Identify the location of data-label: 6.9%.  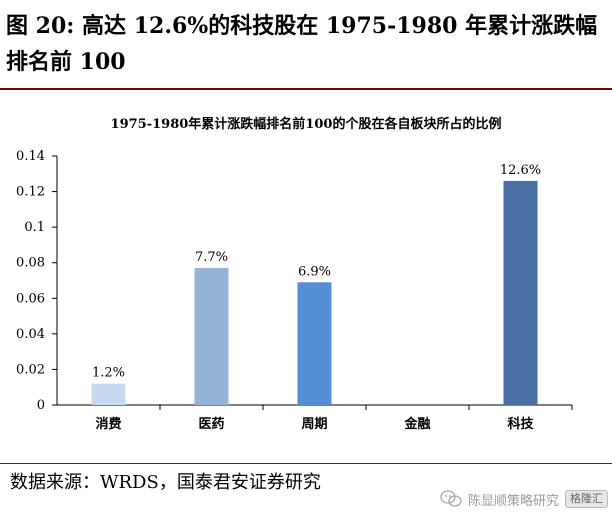
(314, 271).